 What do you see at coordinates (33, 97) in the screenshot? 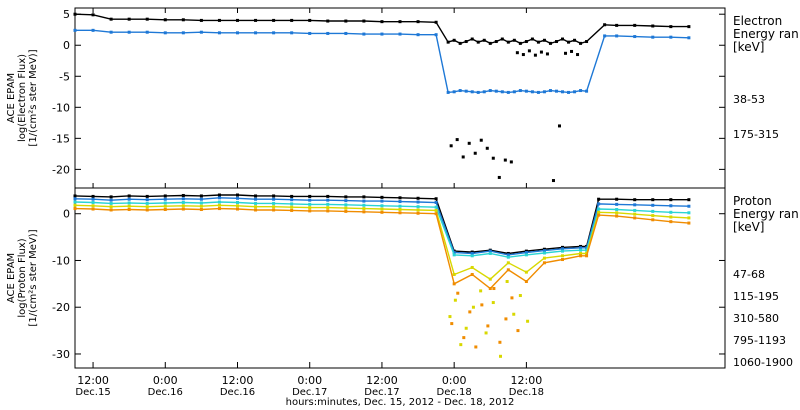
I see `electron-y-title-line3: [1/(cm²s ster MeV)]` at bounding box center [33, 97].